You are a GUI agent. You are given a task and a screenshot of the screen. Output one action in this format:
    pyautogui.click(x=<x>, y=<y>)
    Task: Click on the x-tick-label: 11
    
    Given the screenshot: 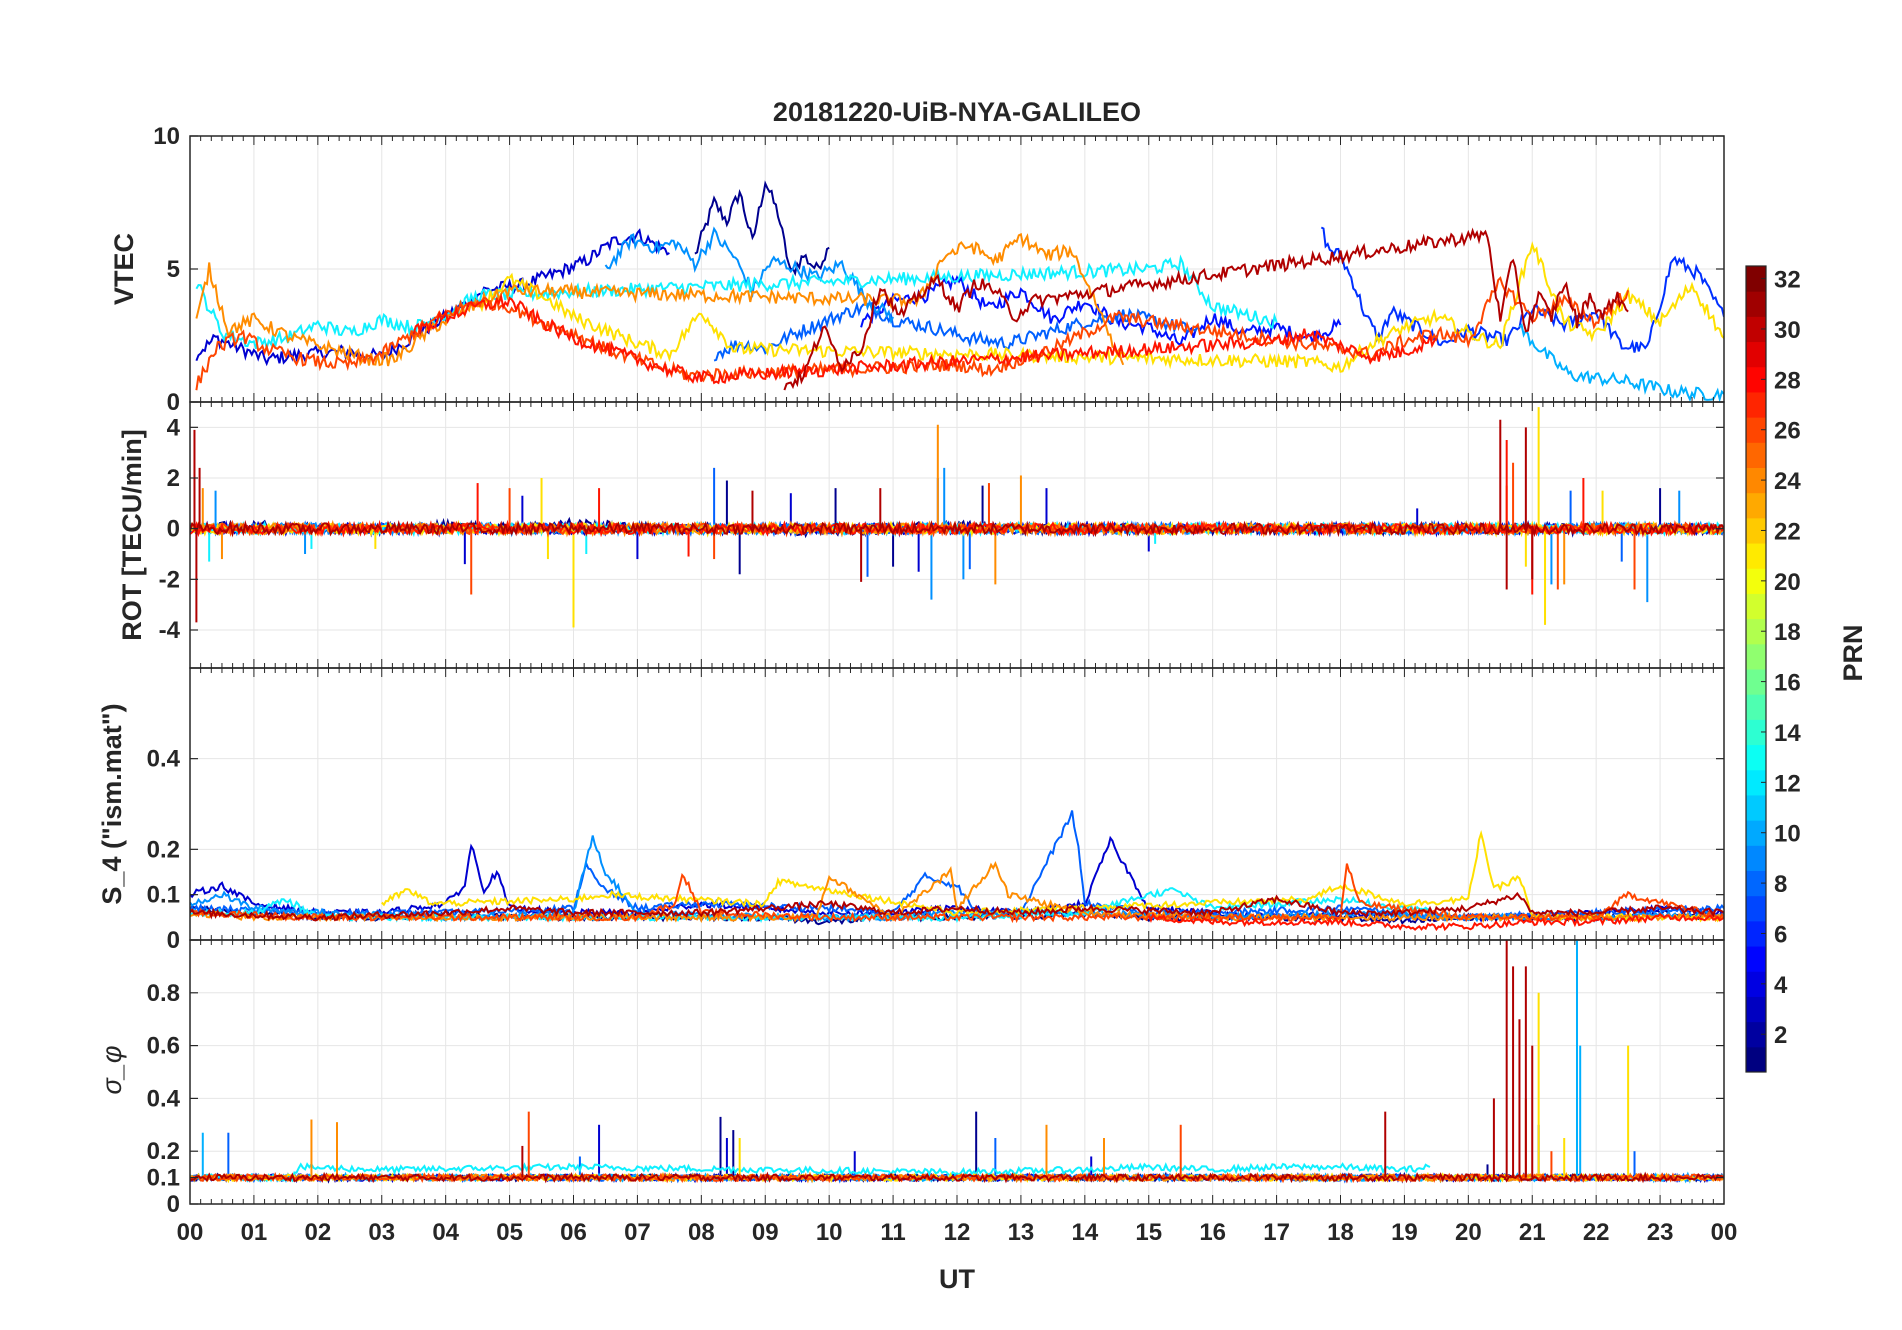 What is the action you would take?
    pyautogui.click(x=892, y=1232)
    